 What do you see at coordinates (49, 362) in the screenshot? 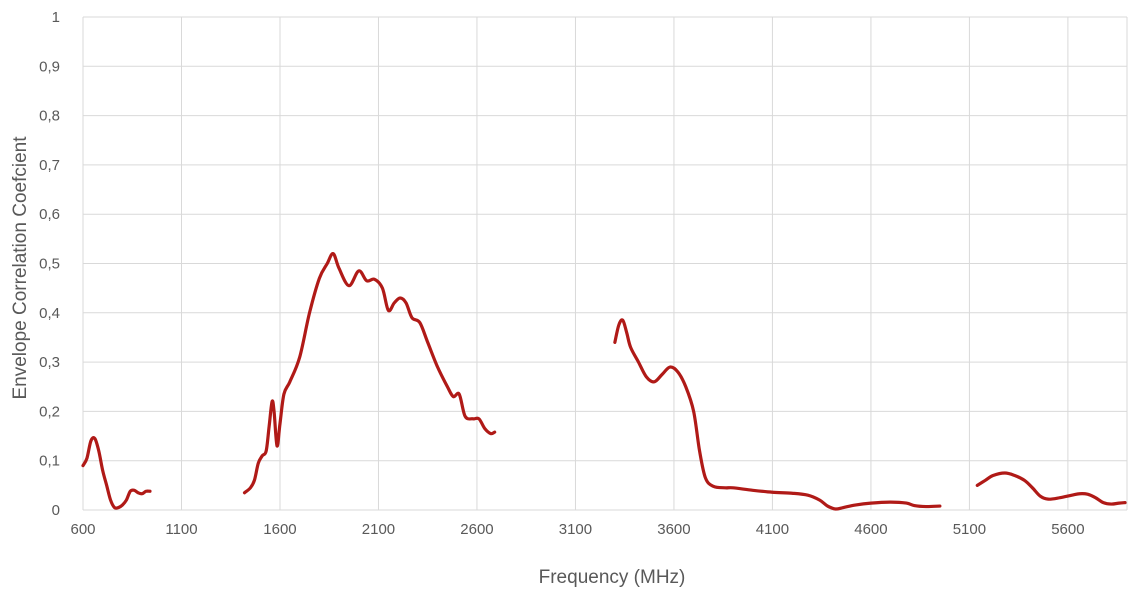
I see `y-tick-label: 0,3` at bounding box center [49, 362].